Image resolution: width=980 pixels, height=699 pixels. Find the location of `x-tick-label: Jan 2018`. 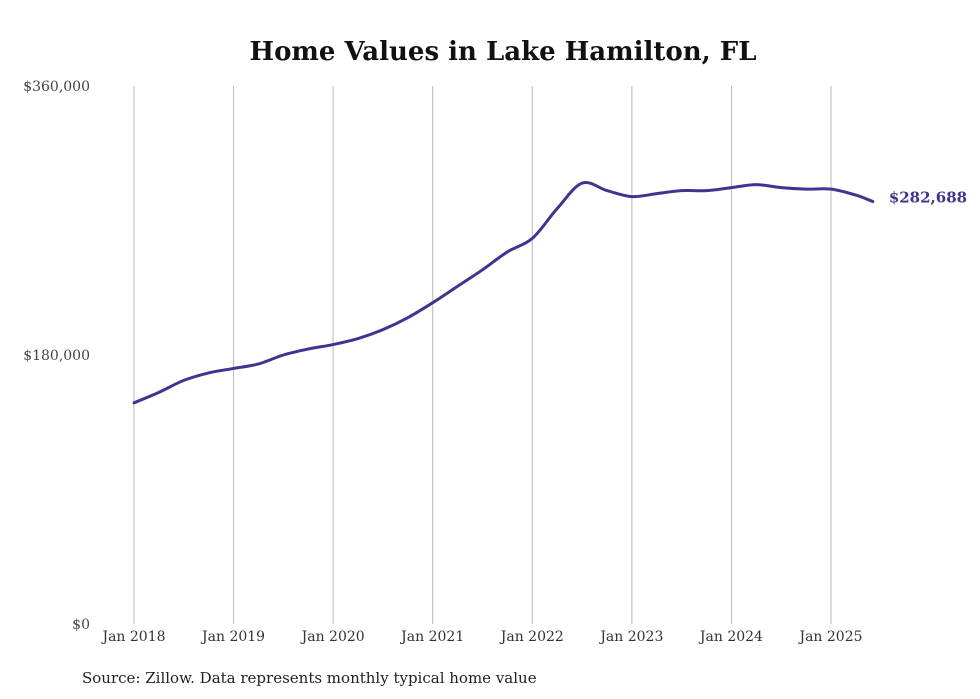

x-tick-label: Jan 2018 is located at coordinates (132, 637).